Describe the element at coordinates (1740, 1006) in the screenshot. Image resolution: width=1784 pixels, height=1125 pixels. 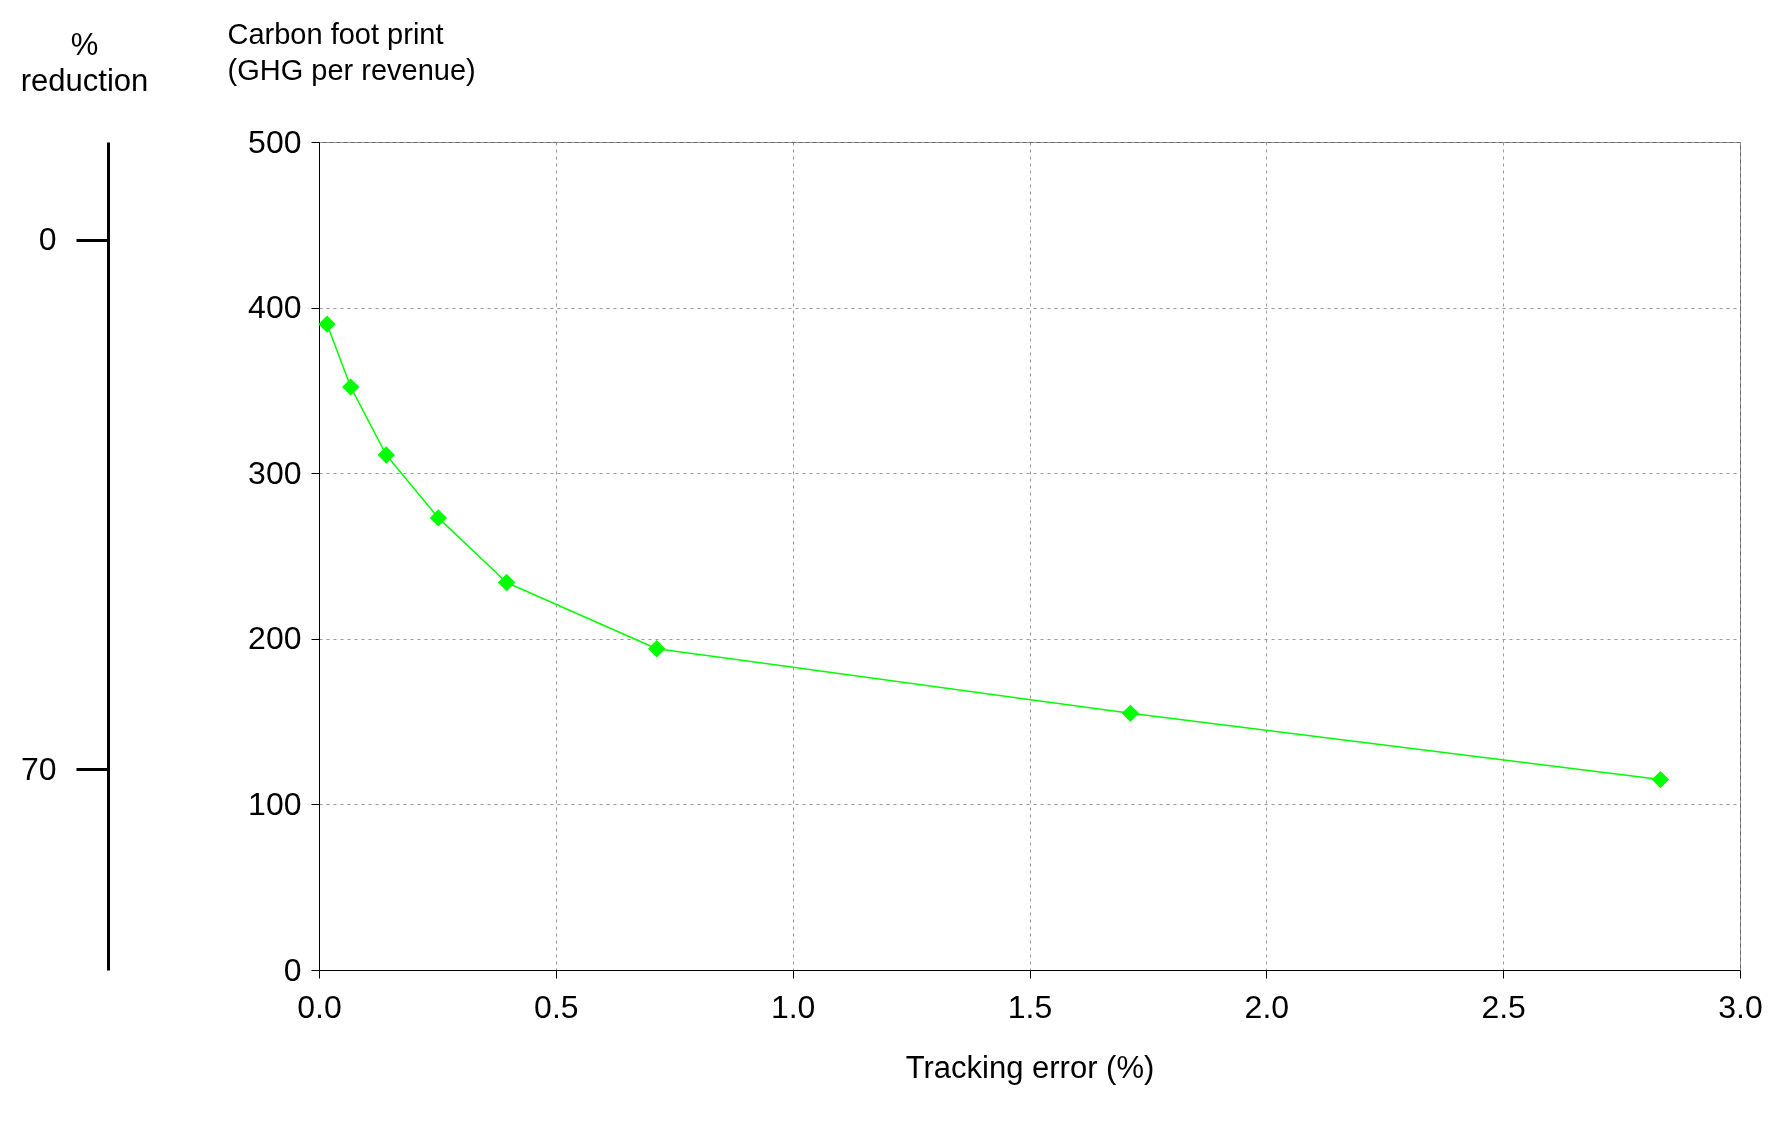
I see `x-tick-label: 3.0` at that location.